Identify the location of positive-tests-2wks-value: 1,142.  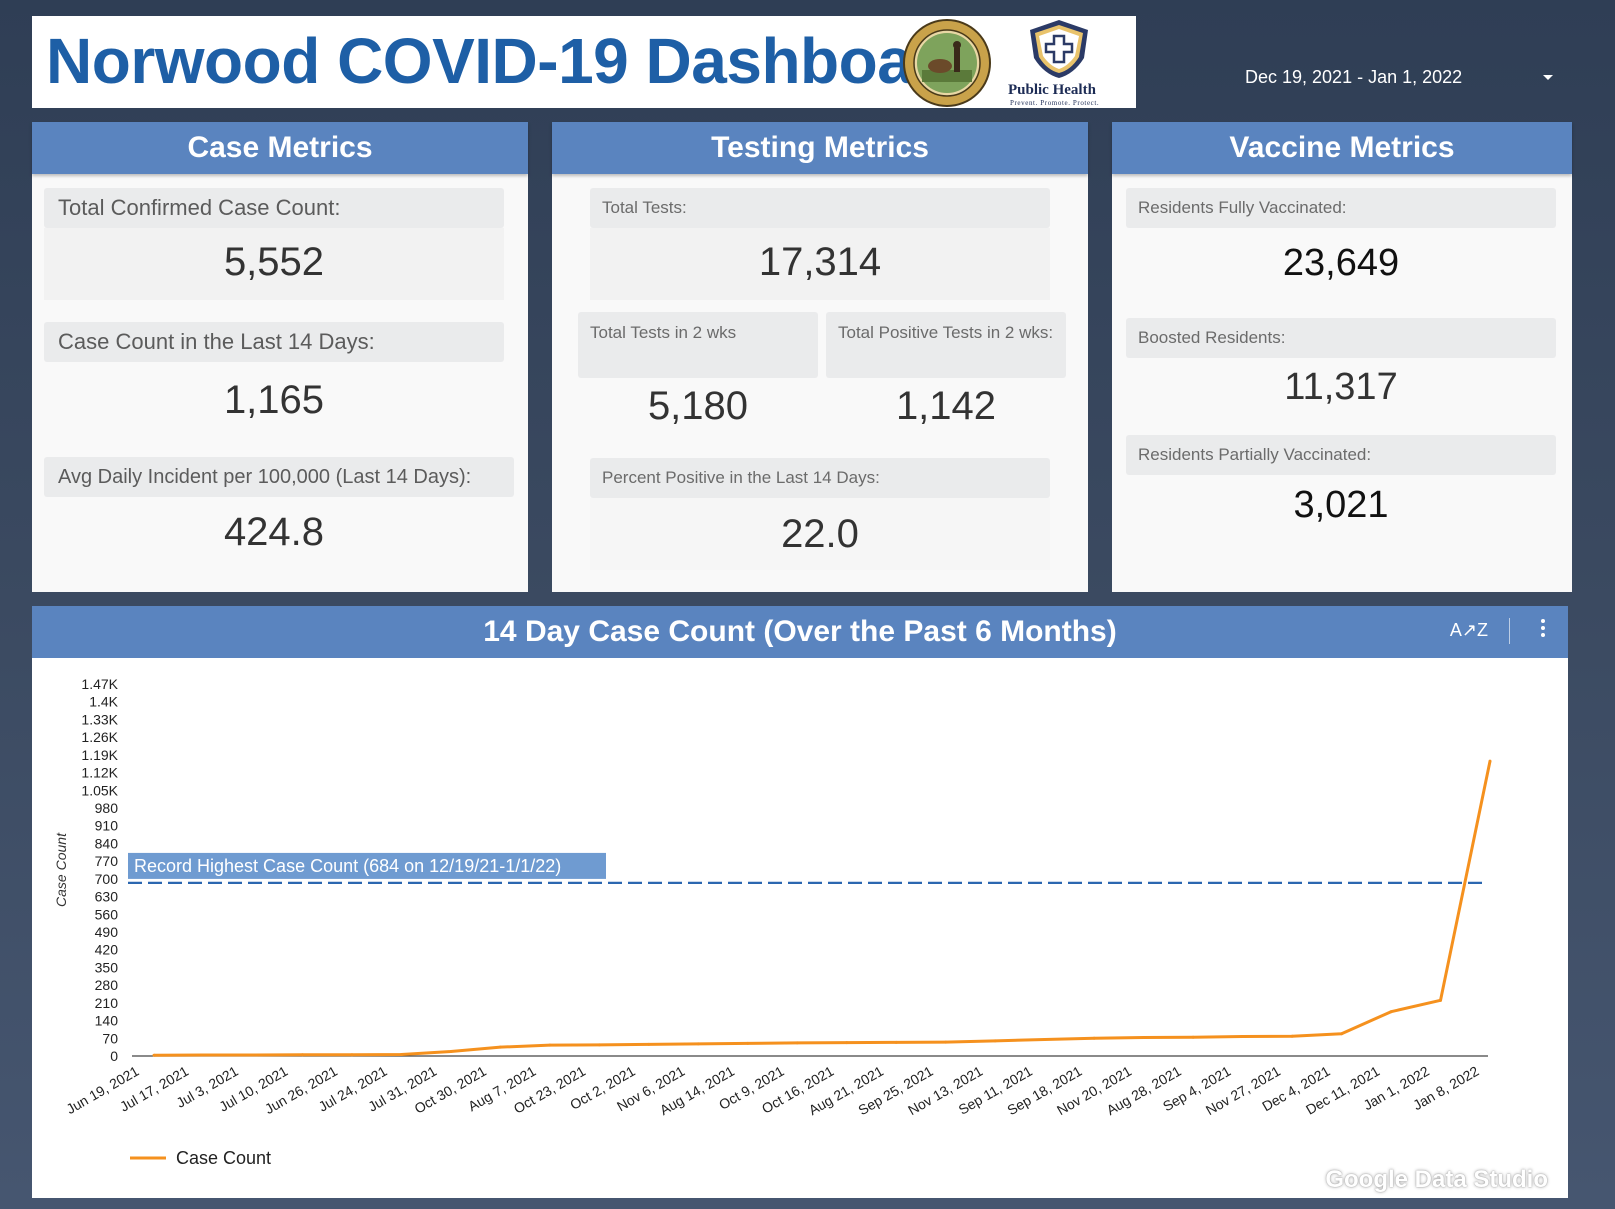
(946, 406).